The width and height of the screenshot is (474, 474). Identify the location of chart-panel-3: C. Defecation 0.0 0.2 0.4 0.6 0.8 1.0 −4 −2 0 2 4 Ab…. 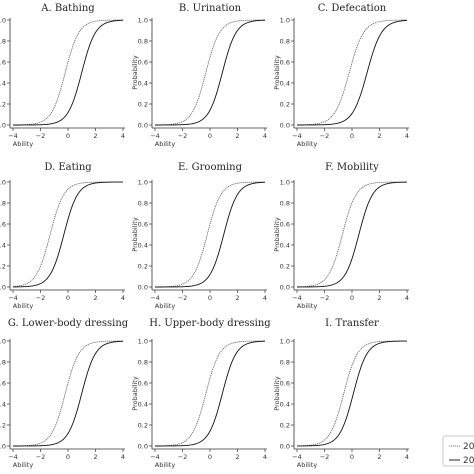
(341, 75).